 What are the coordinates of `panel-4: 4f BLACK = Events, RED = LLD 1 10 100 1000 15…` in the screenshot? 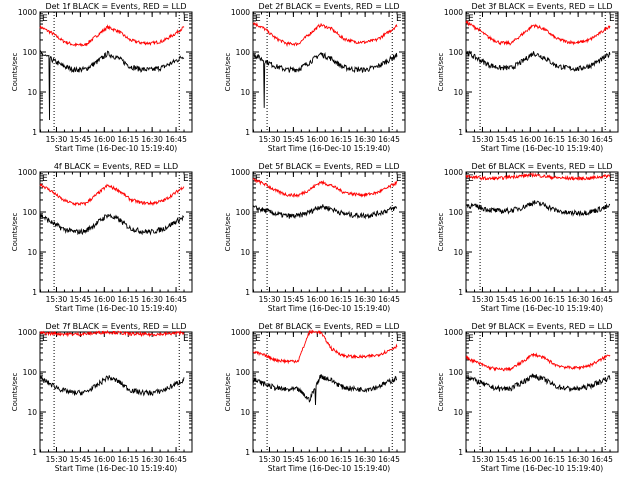 It's located at (102, 237).